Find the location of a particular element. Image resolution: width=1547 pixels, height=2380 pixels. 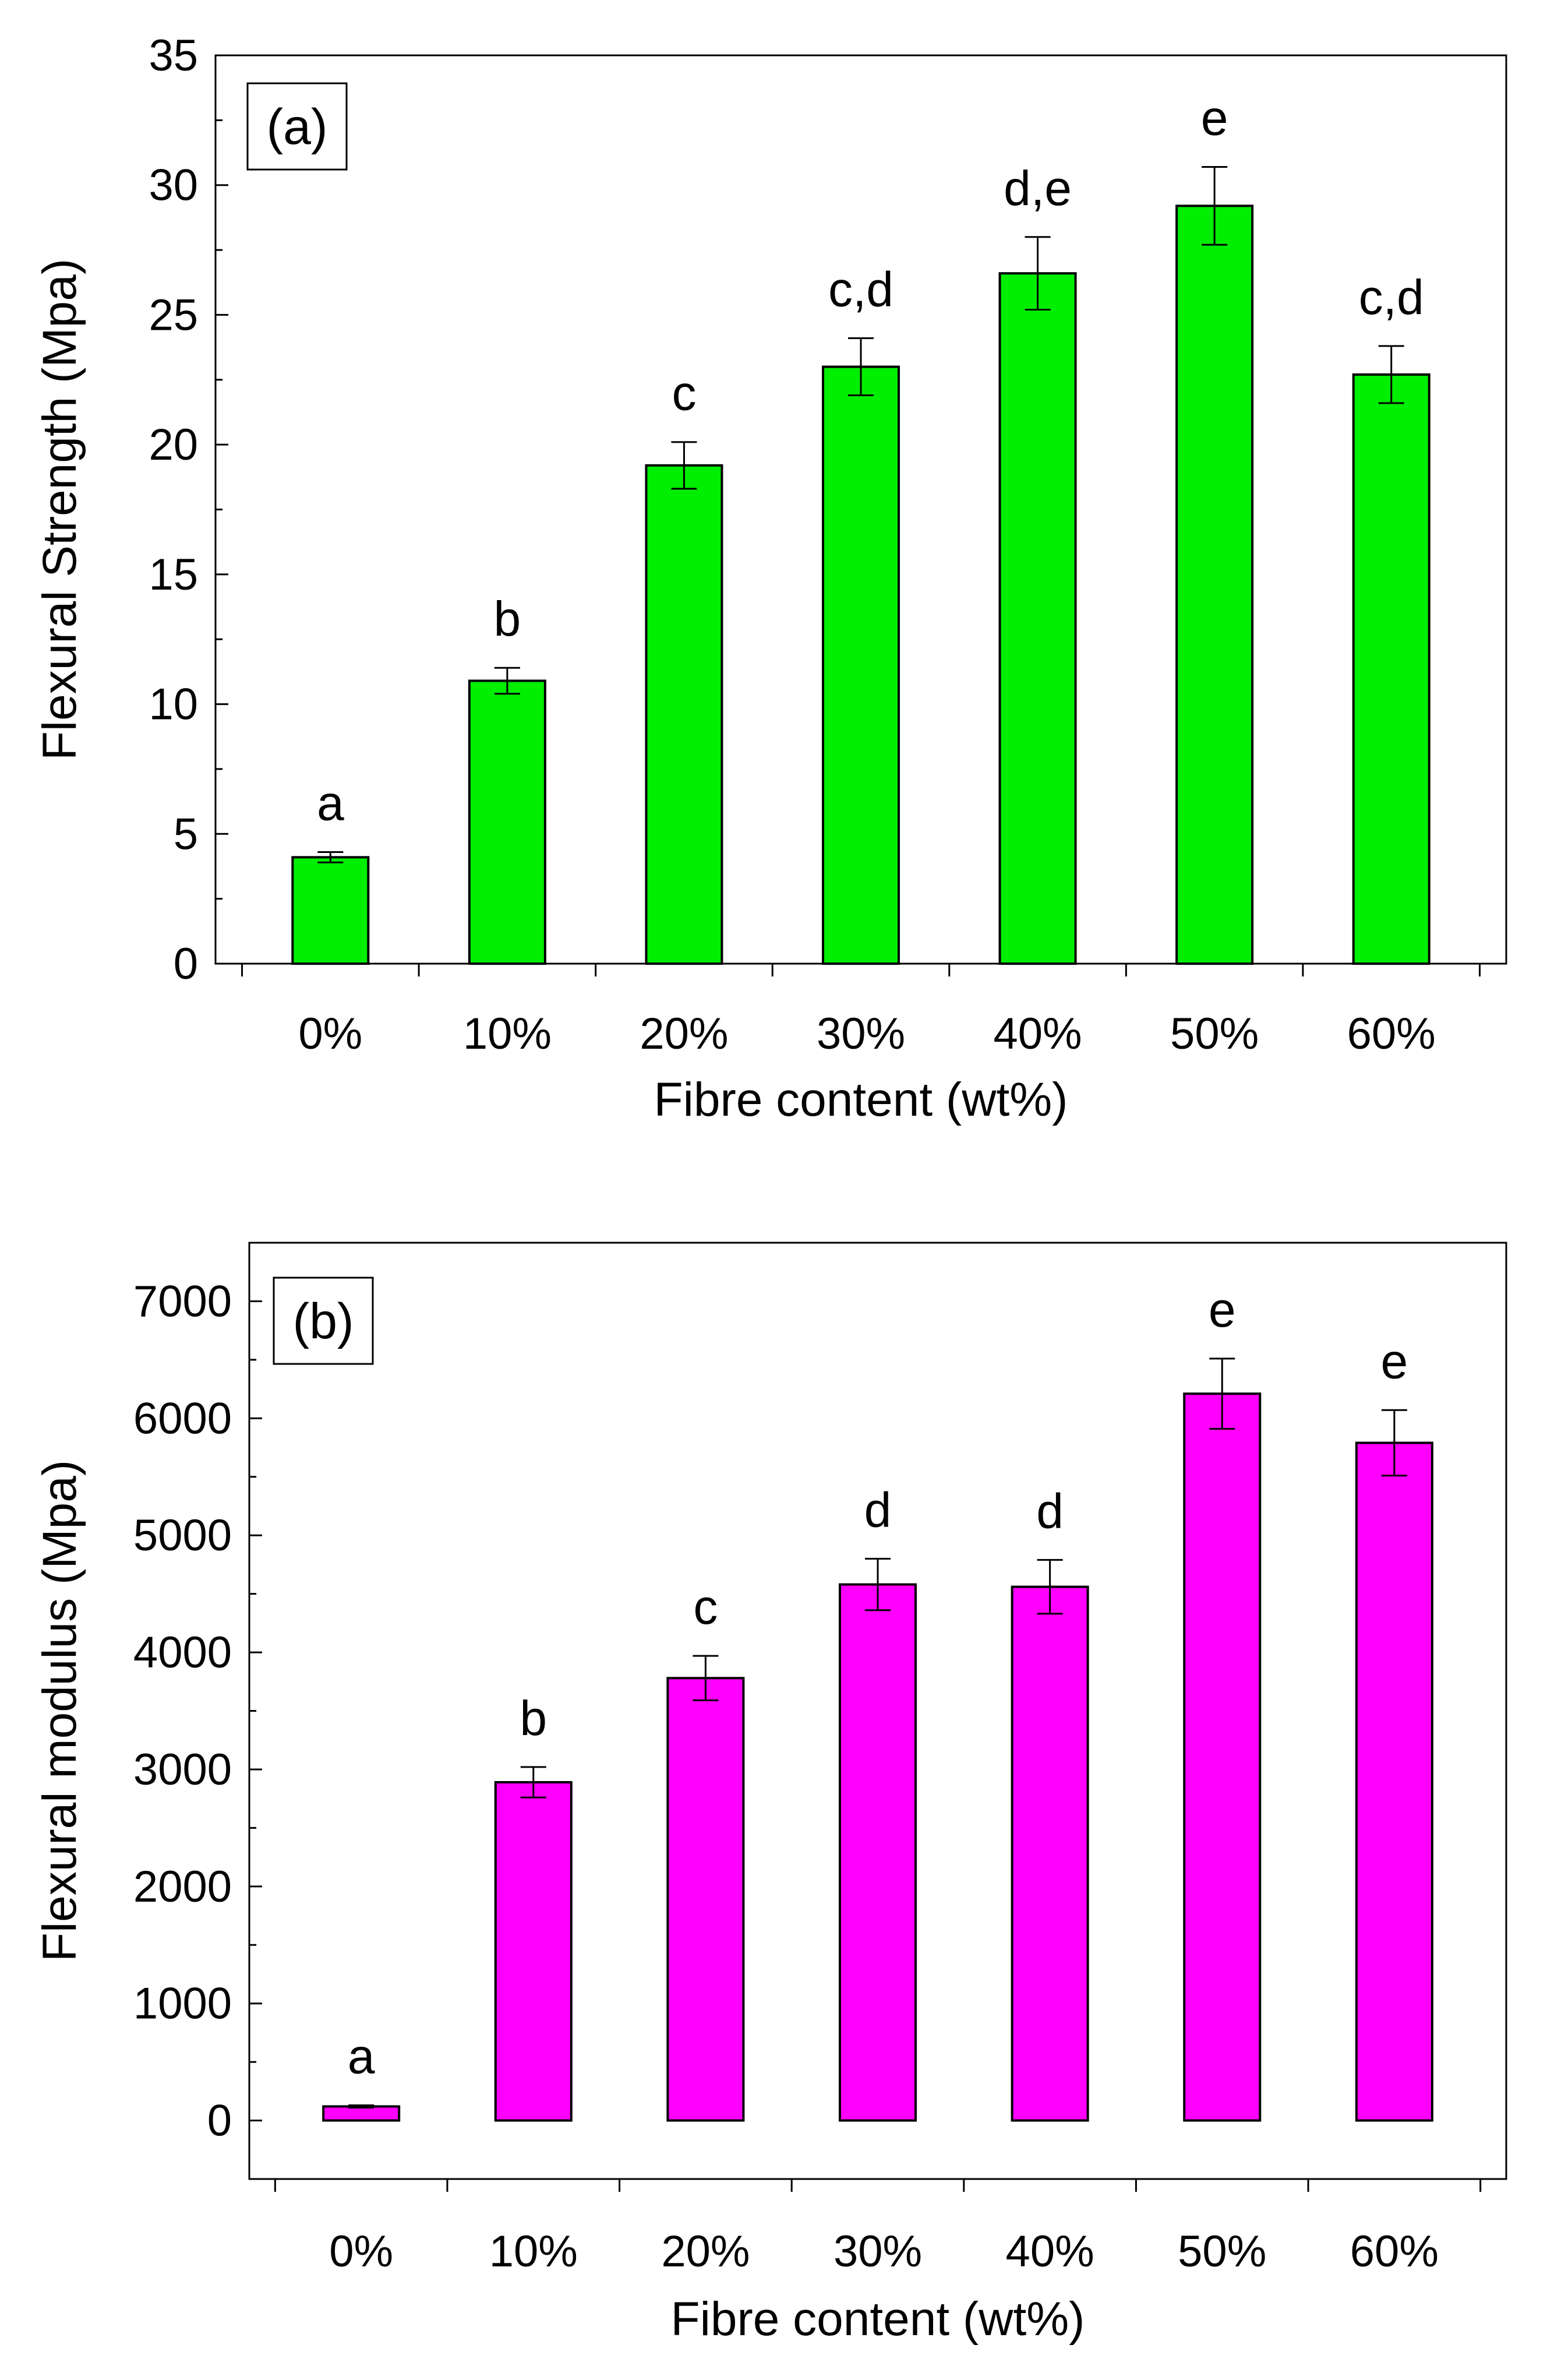

y-tick-label: 35 is located at coordinates (173, 55).